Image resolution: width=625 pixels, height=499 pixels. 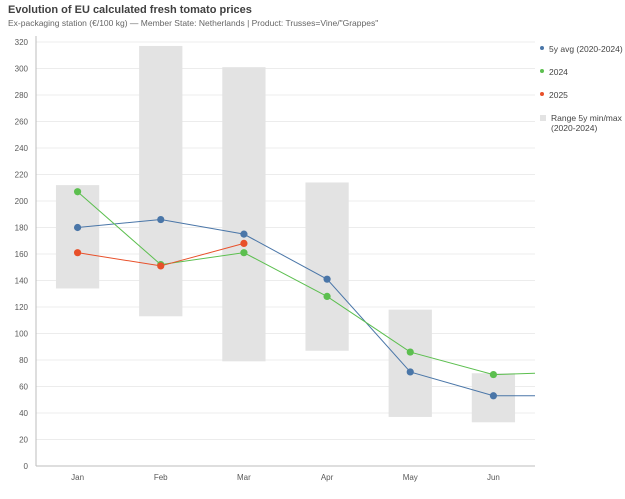 I want to click on x-tick-label: Jun, so click(x=493, y=477).